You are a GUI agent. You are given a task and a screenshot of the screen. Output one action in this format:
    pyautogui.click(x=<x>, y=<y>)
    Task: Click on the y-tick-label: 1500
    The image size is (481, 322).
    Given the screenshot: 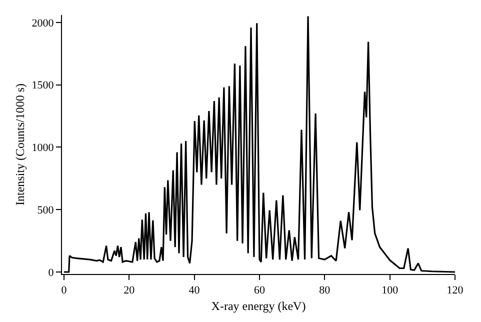 What is the action you would take?
    pyautogui.click(x=43, y=86)
    